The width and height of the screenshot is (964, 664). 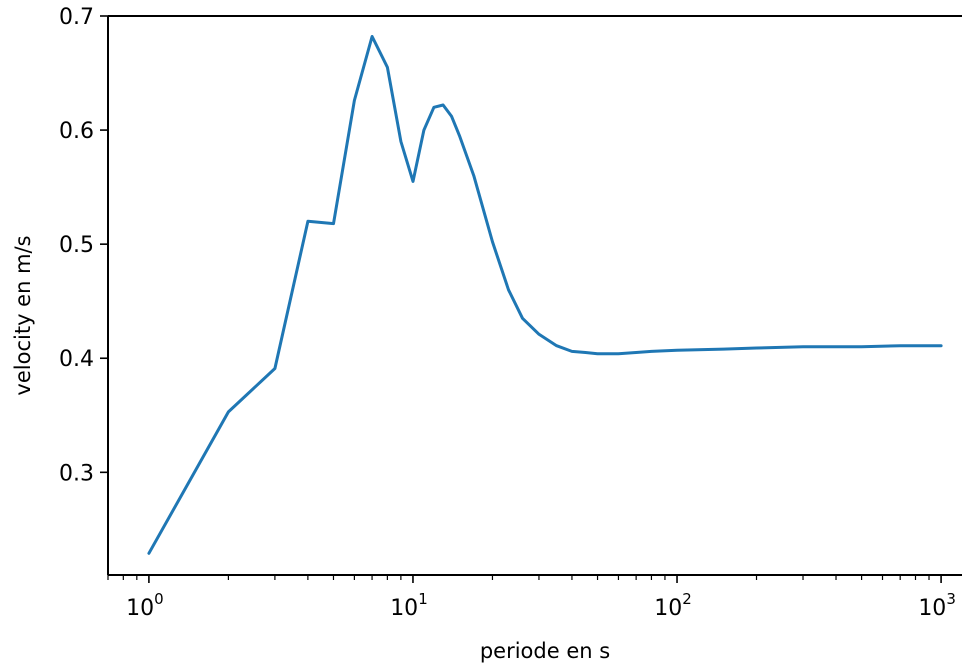 What do you see at coordinates (687, 599) in the screenshot?
I see `x-tick-label-exponent: 2` at bounding box center [687, 599].